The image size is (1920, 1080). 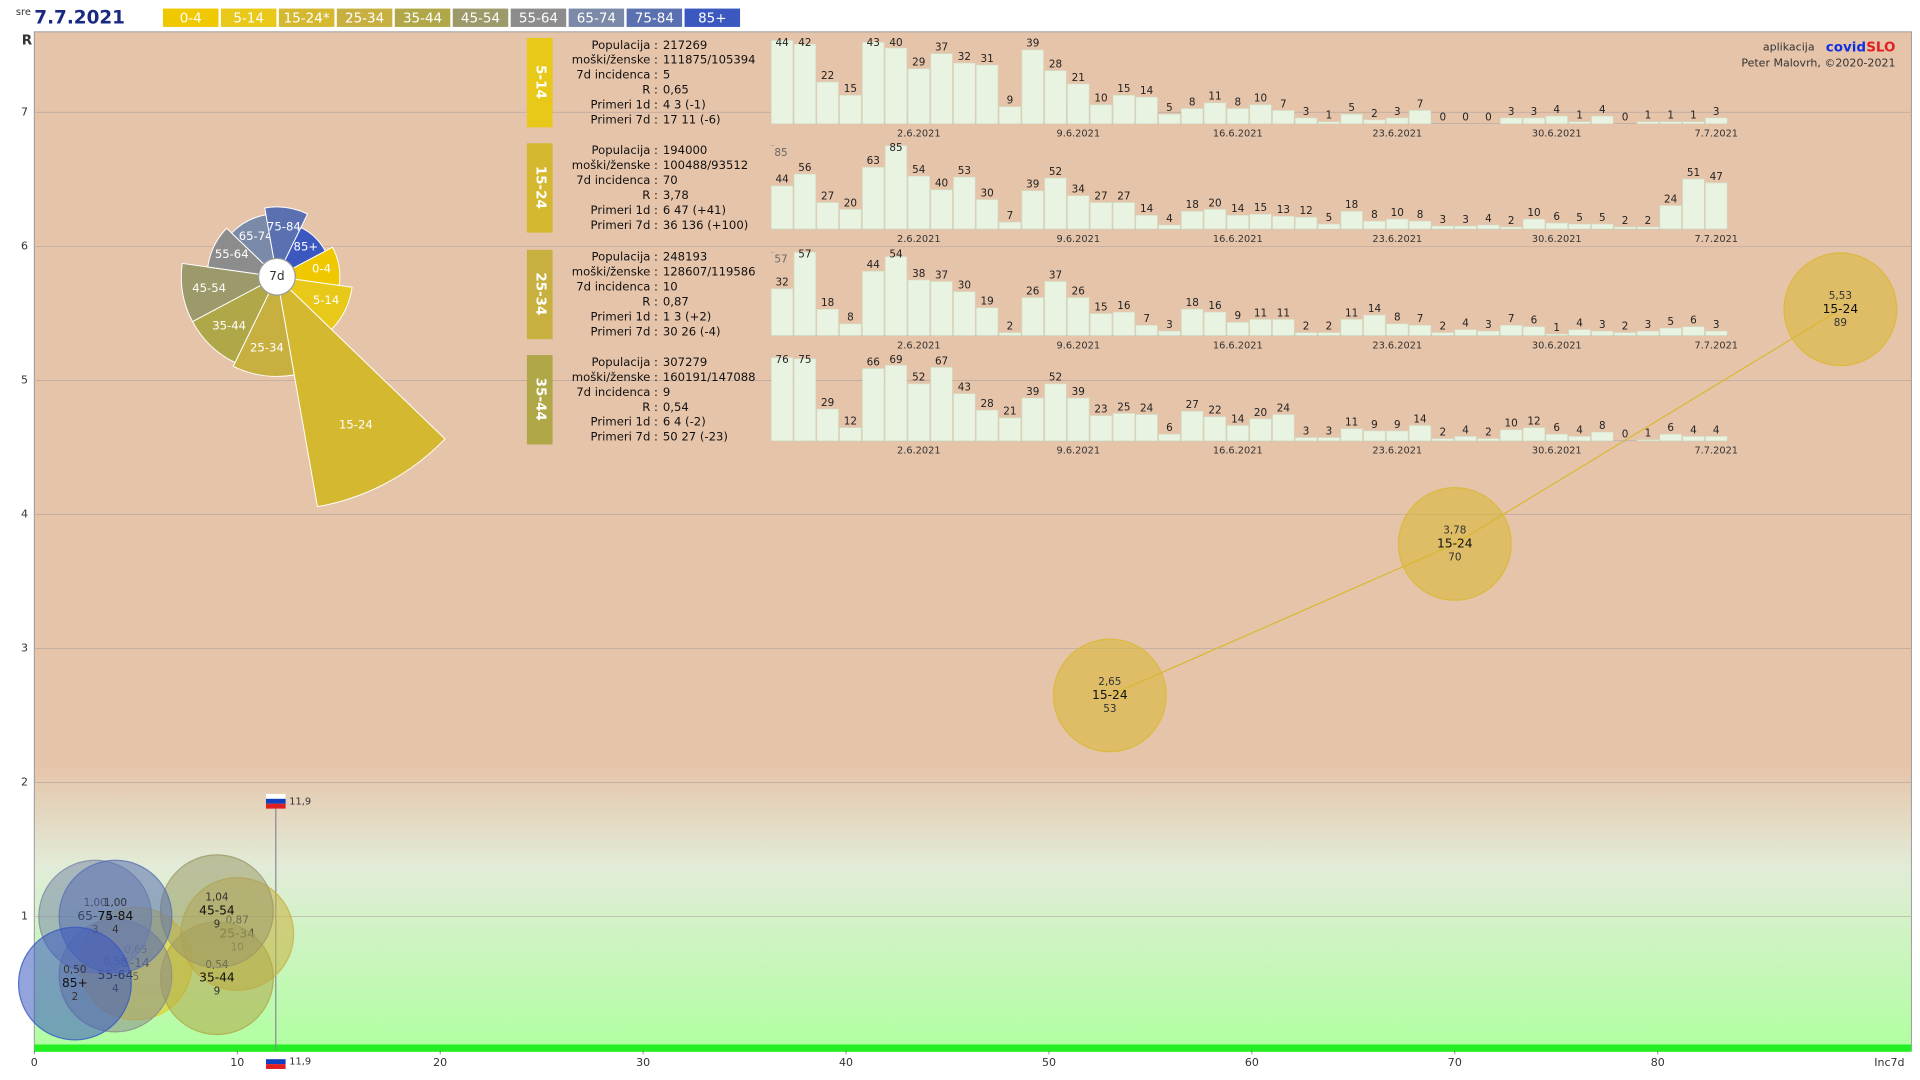 What do you see at coordinates (624, 120) in the screenshot?
I see `stat-label: Primeri 7d :` at bounding box center [624, 120].